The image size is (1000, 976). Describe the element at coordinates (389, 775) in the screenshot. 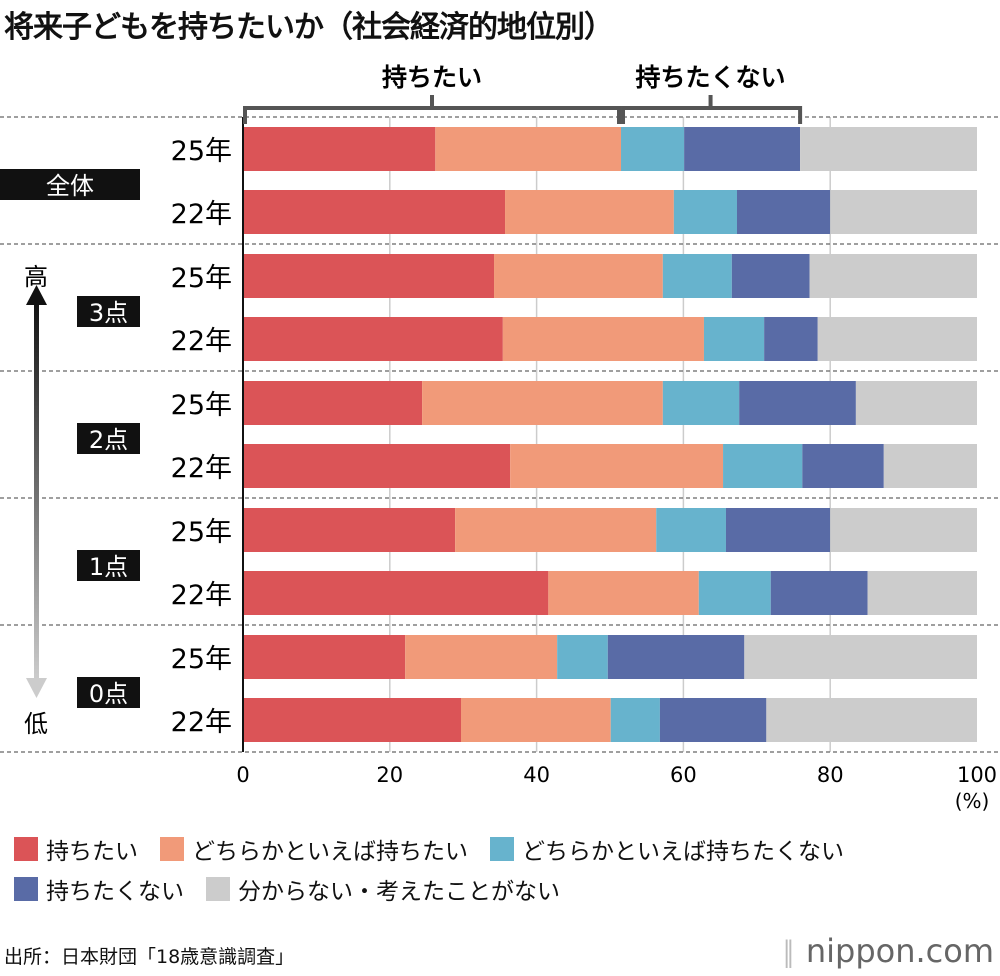

I see `x-tick-label: 20` at that location.